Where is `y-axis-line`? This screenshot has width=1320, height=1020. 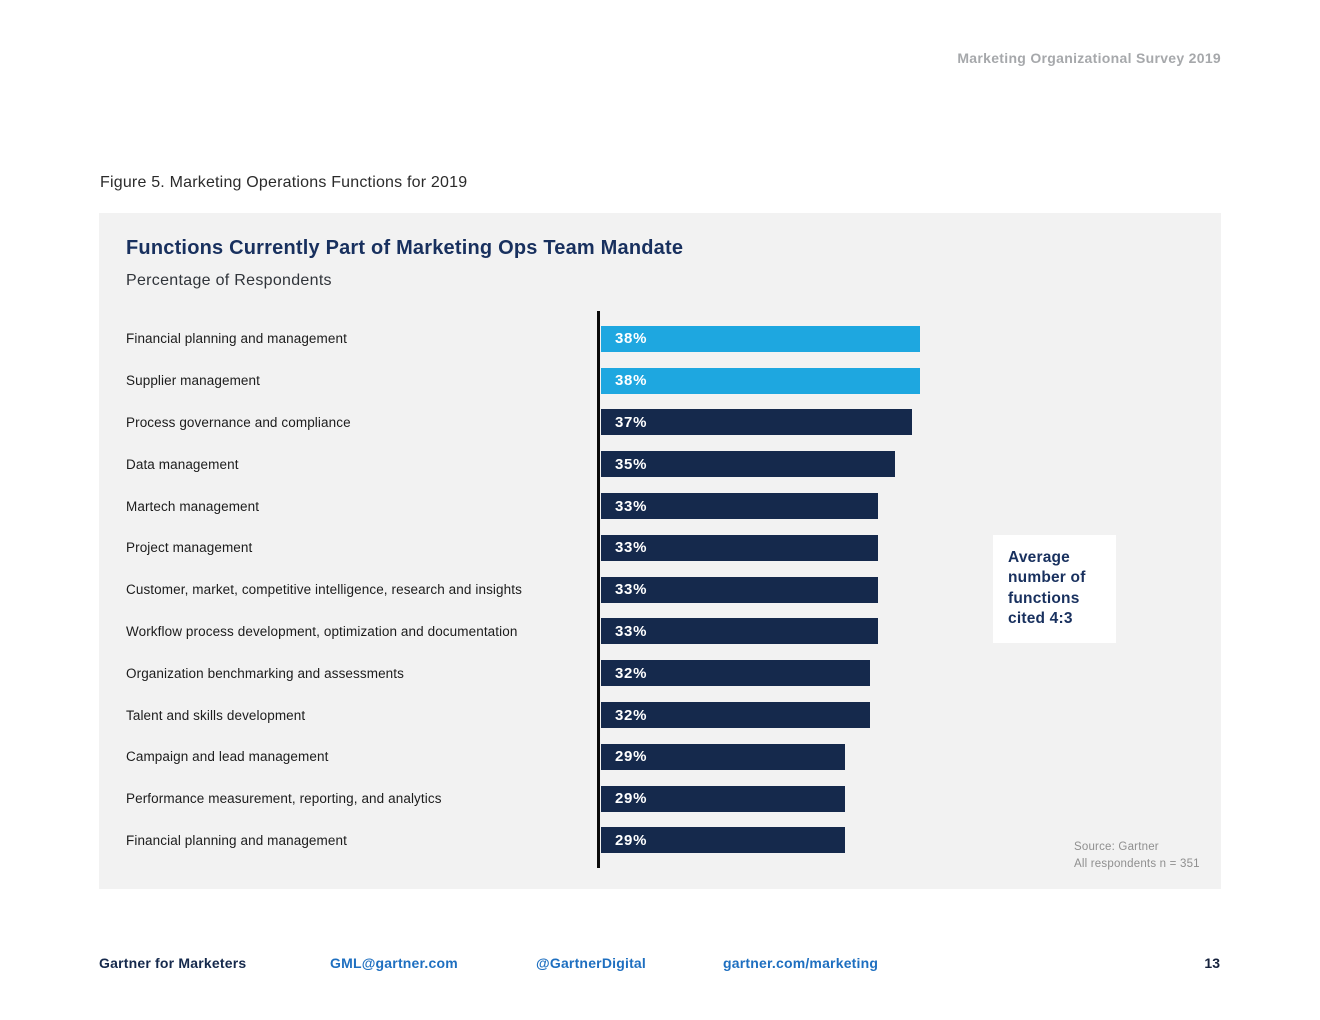 y-axis-line is located at coordinates (598, 590).